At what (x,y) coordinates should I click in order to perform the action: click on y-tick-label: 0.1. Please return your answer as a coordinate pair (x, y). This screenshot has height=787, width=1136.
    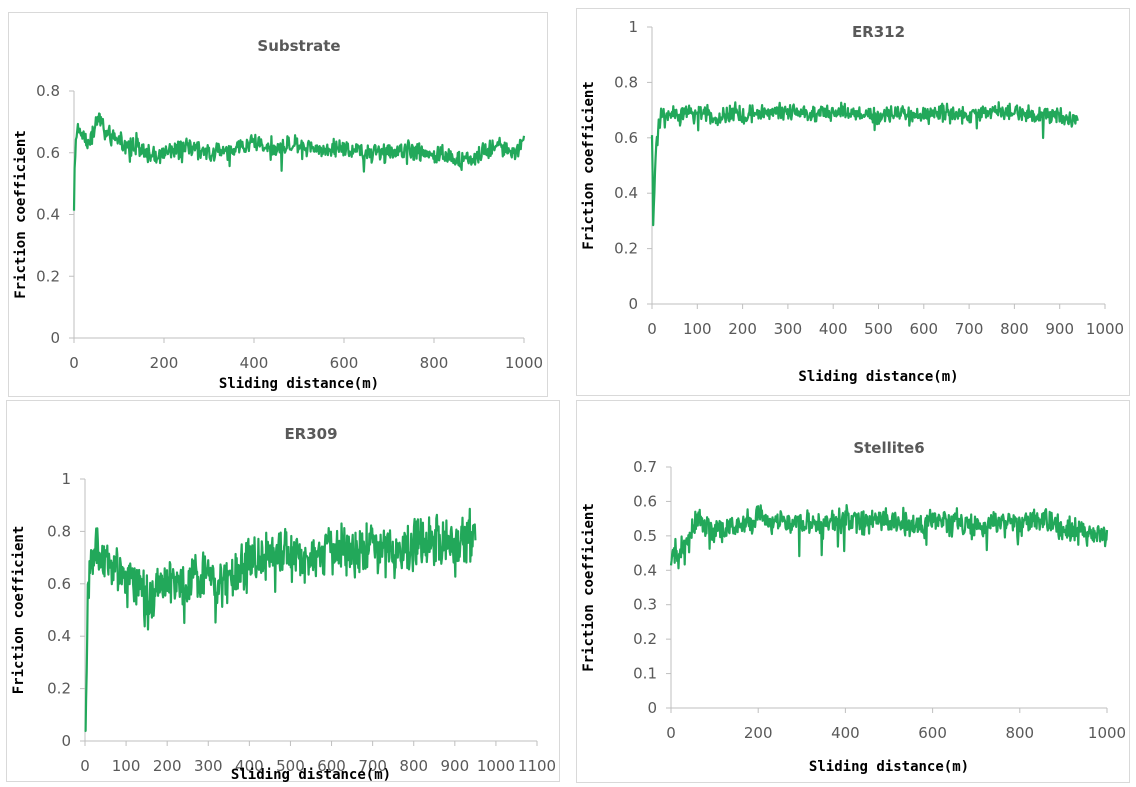
    Looking at the image, I should click on (645, 674).